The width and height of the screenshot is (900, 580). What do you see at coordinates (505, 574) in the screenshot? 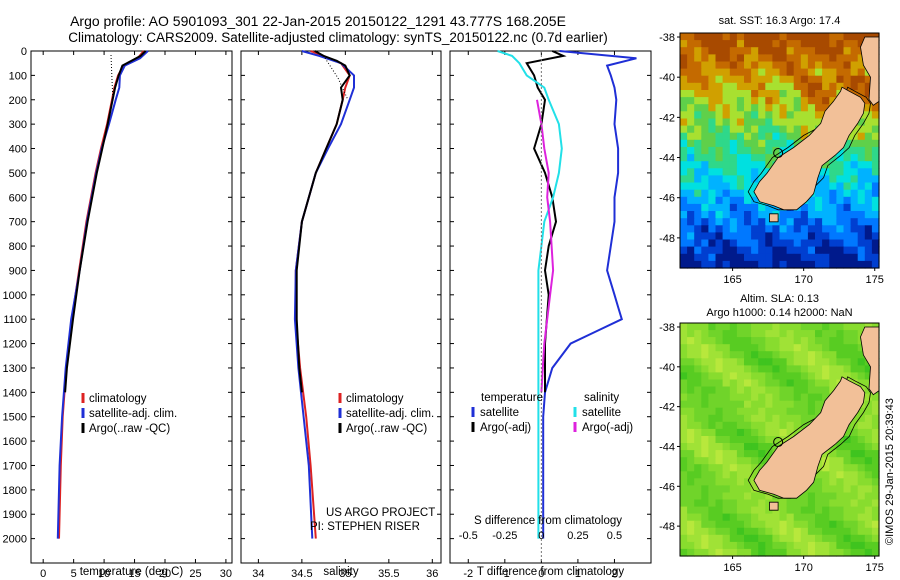
I see `x-tick-label: -1` at bounding box center [505, 574].